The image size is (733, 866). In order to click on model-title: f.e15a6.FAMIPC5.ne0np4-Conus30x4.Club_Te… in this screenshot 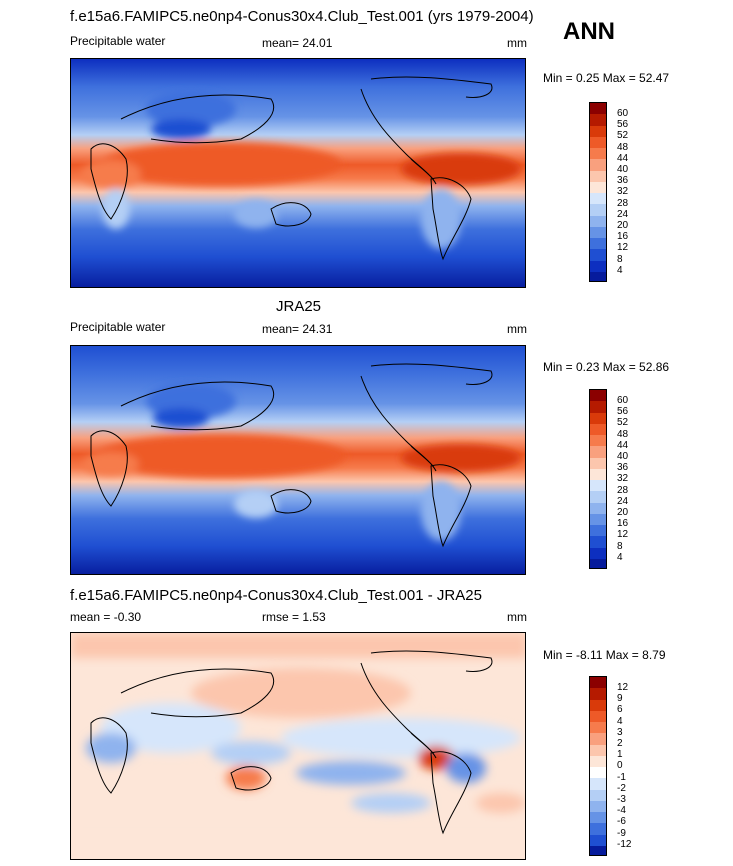, I will do `click(302, 16)`.